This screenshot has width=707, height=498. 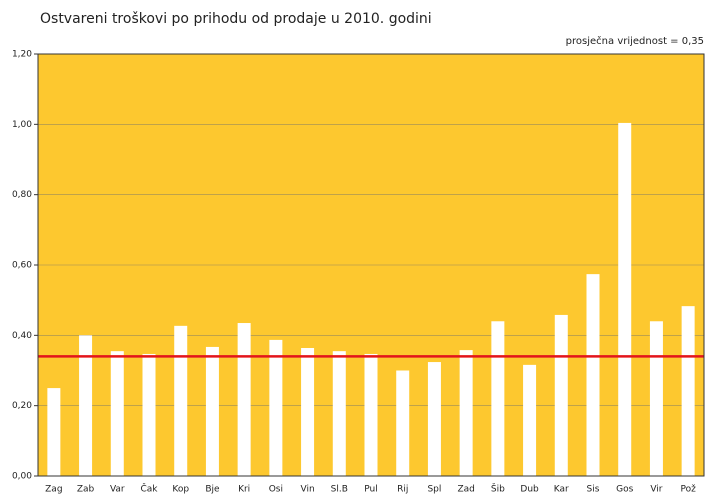 I want to click on x-tick-label: Kri, so click(x=244, y=490).